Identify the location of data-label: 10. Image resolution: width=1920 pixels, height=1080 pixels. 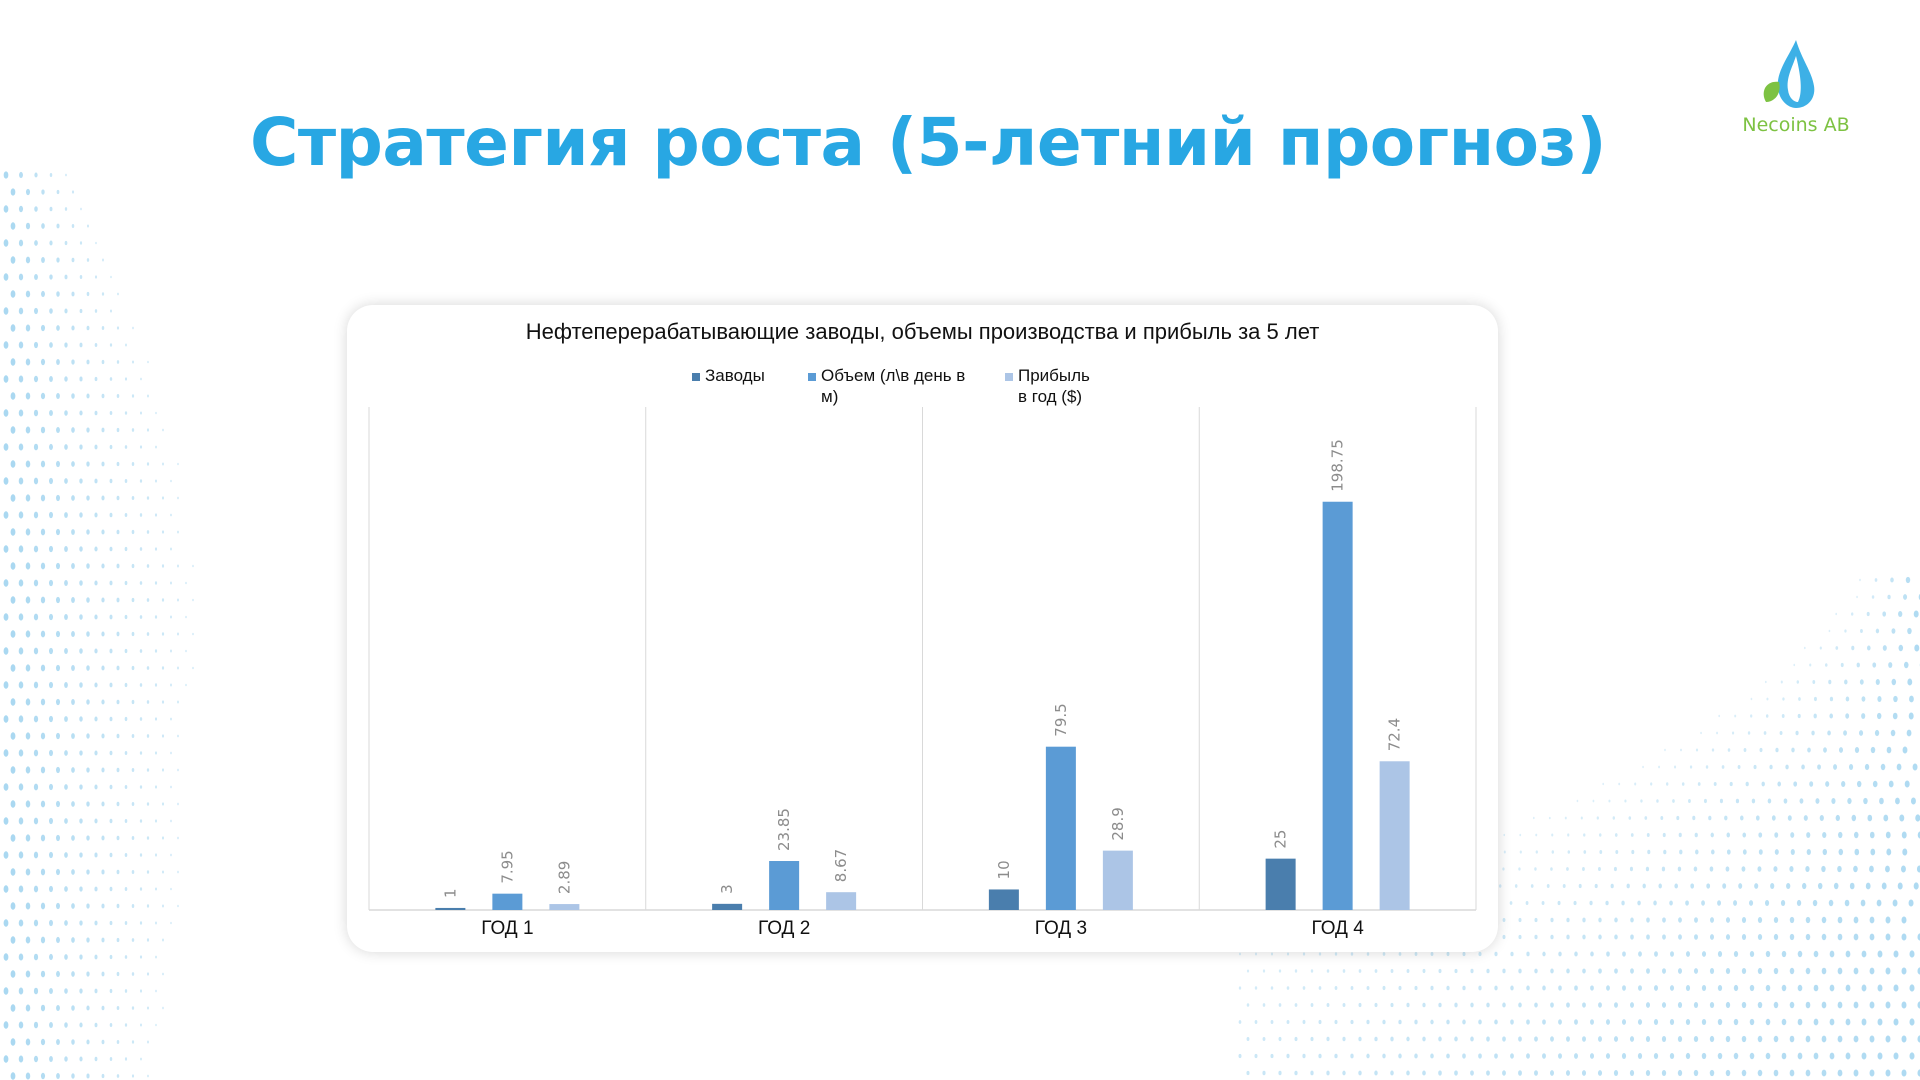
(1004, 869).